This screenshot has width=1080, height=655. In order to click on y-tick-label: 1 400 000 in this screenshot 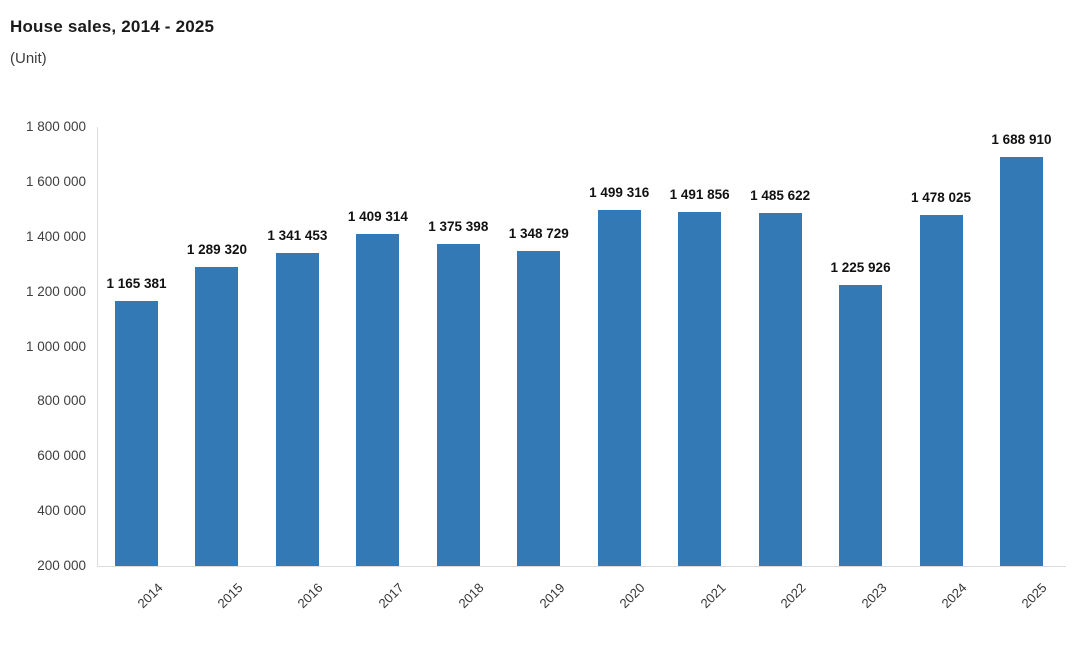, I will do `click(55, 236)`.